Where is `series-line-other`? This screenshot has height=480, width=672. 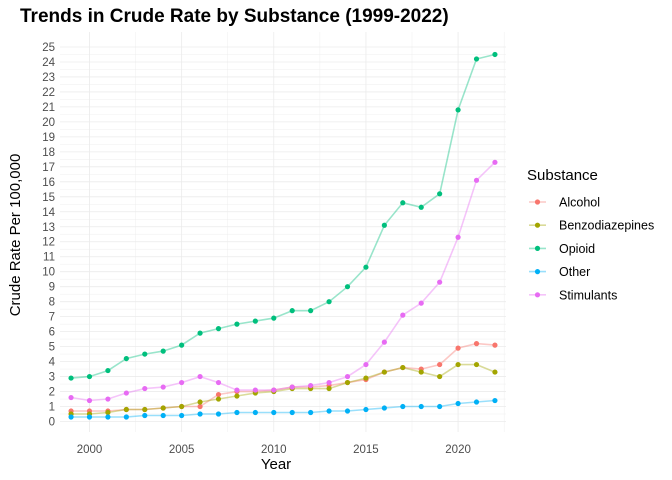
series-line-other is located at coordinates (283, 408).